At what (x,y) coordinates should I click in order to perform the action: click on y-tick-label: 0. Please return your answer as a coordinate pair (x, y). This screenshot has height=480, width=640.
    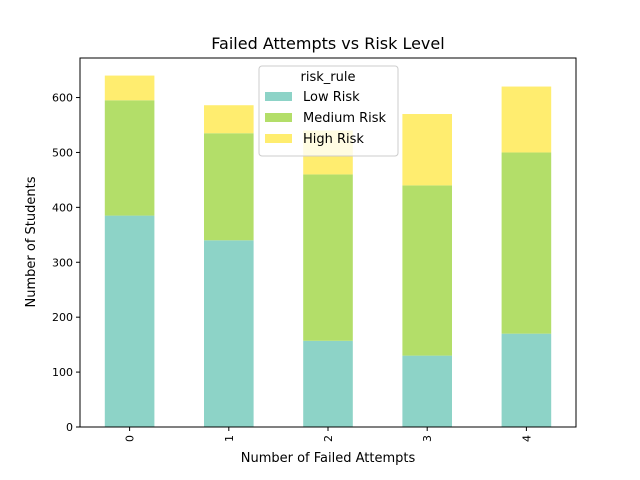
    Looking at the image, I should click on (69, 427).